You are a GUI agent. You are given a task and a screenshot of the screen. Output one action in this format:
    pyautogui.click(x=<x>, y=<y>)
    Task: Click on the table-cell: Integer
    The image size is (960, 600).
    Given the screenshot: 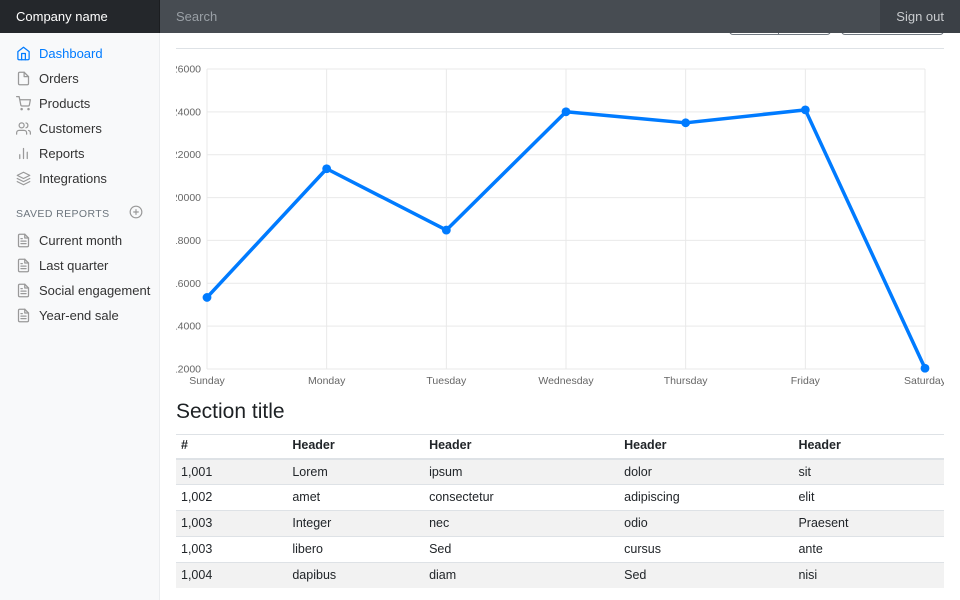 What is the action you would take?
    pyautogui.click(x=356, y=523)
    